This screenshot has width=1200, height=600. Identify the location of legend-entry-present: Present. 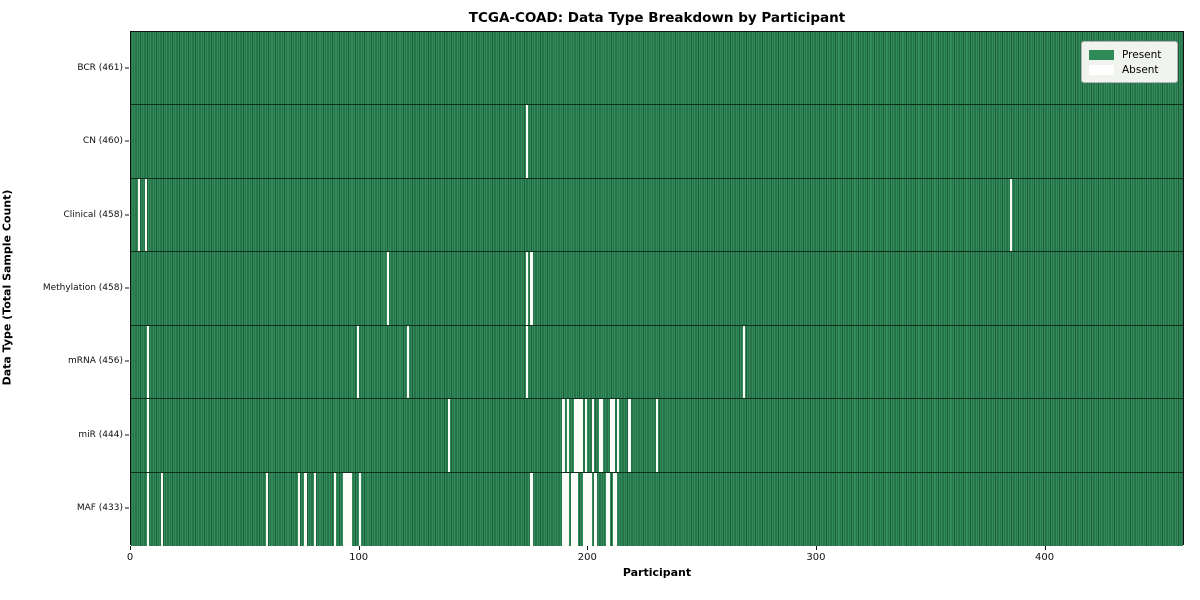
(1129, 54).